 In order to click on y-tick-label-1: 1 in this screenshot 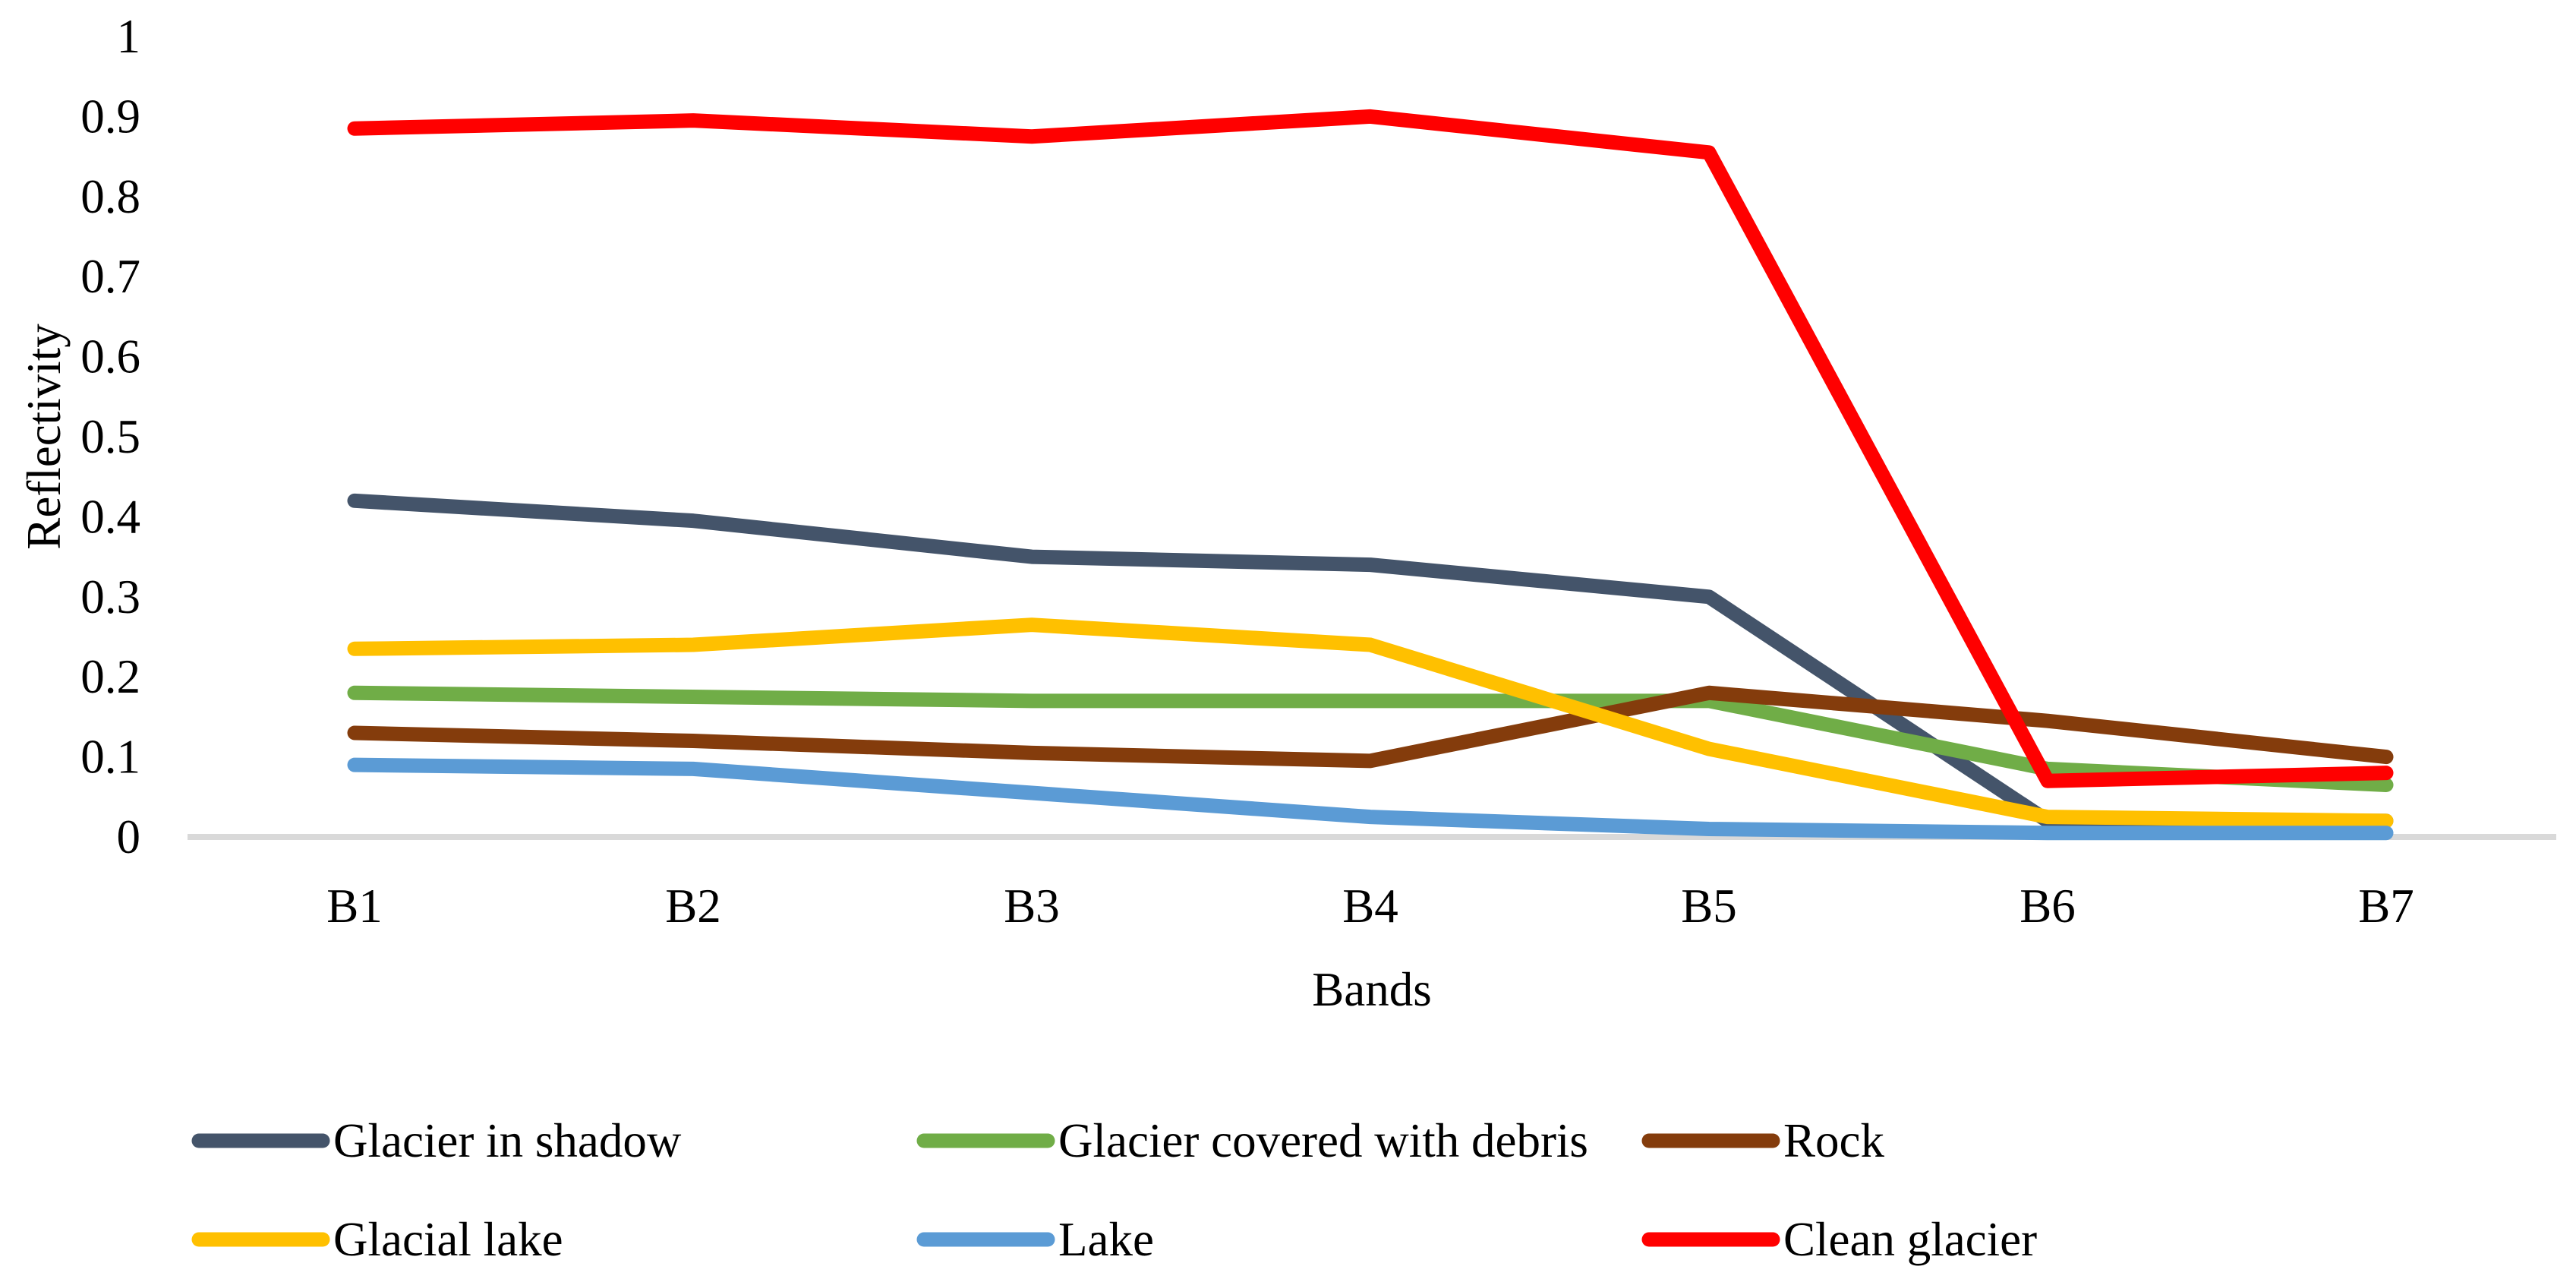, I will do `click(129, 36)`.